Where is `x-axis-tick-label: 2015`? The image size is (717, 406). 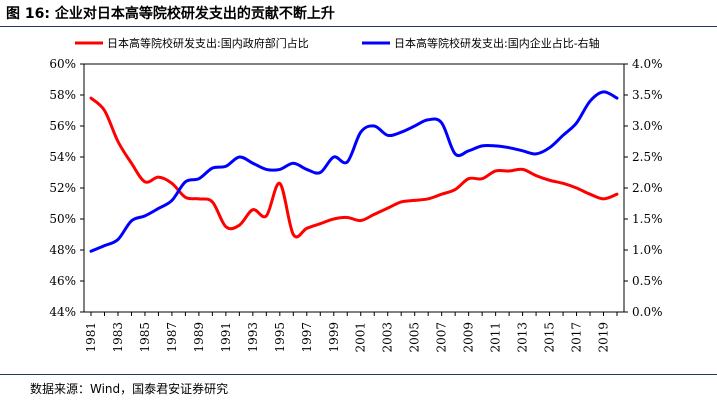
x-axis-tick-label: 2015 is located at coordinates (550, 337).